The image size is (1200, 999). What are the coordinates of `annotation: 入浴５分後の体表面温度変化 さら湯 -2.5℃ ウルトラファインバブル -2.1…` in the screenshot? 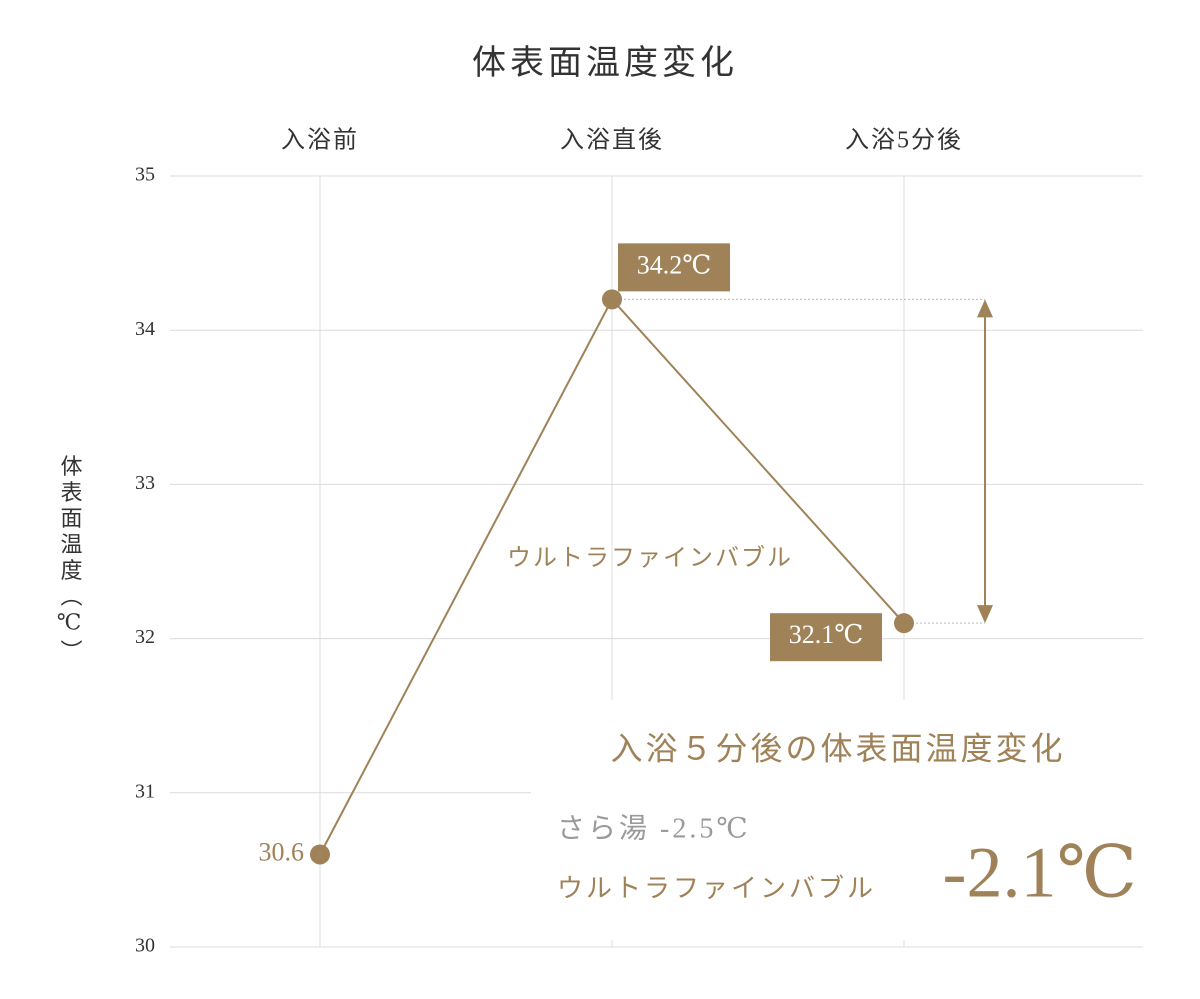 It's located at (841, 820).